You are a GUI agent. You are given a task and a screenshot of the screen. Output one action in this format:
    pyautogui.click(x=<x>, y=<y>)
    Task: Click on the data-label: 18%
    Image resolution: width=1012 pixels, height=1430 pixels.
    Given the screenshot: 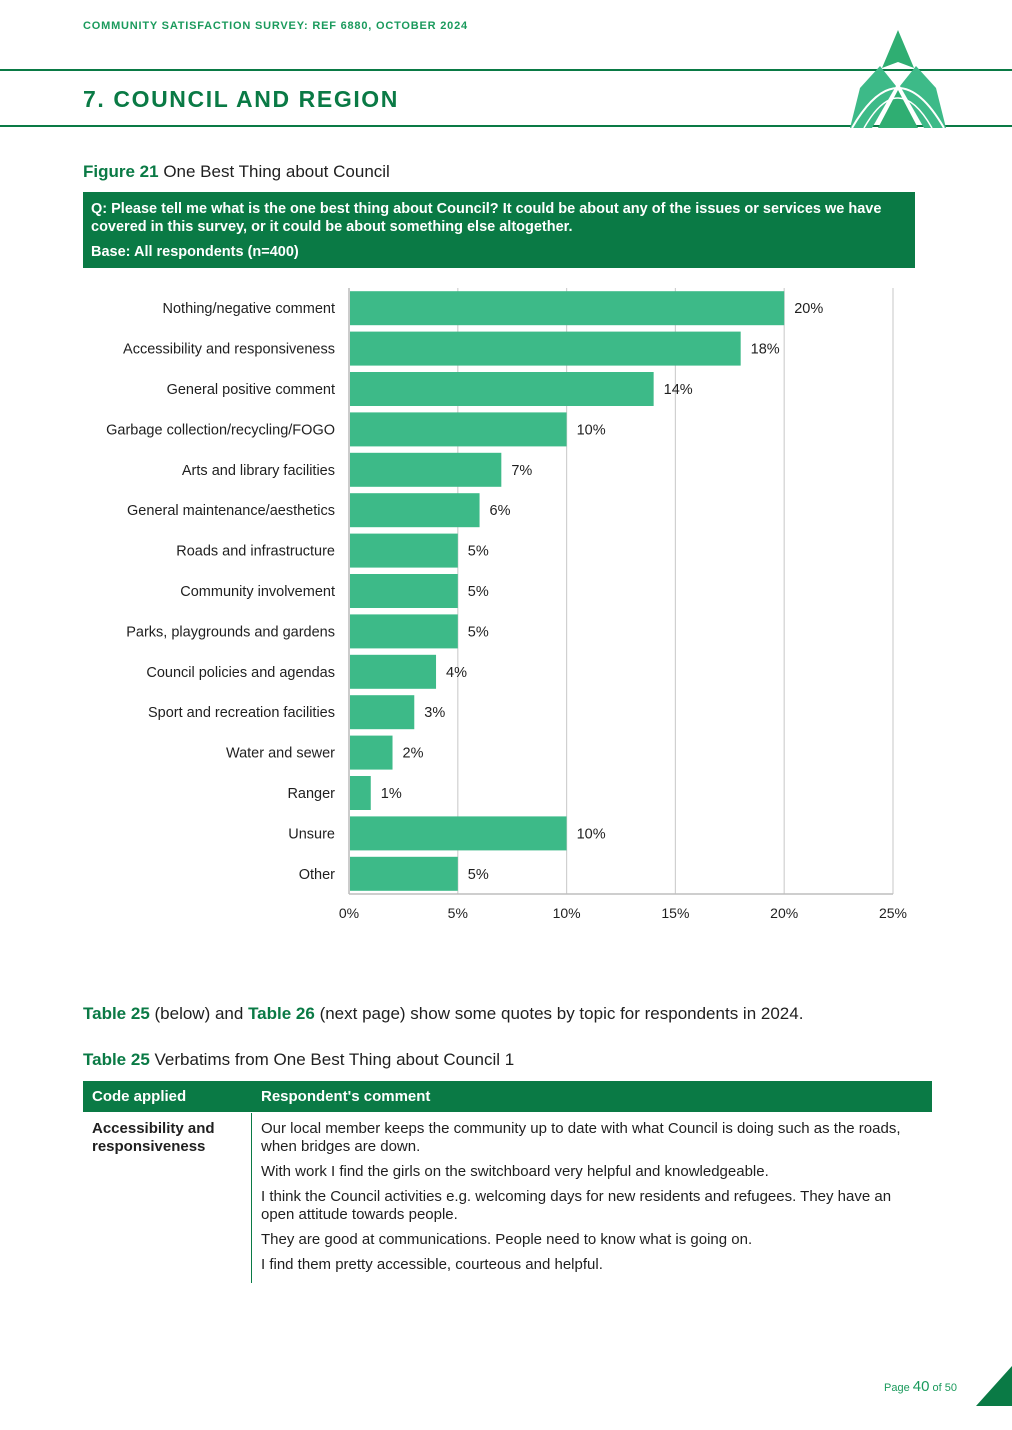 What is the action you would take?
    pyautogui.click(x=765, y=350)
    